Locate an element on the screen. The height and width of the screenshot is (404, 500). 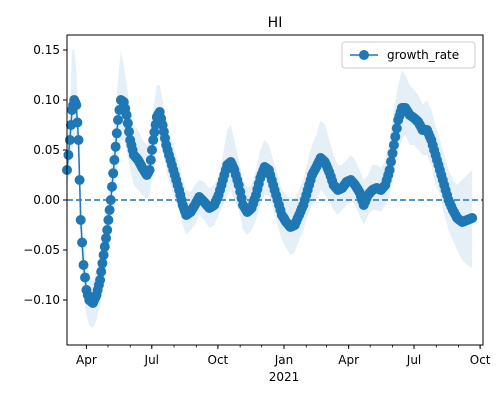
y-tick-label: 0.00 is located at coordinates (46, 200).